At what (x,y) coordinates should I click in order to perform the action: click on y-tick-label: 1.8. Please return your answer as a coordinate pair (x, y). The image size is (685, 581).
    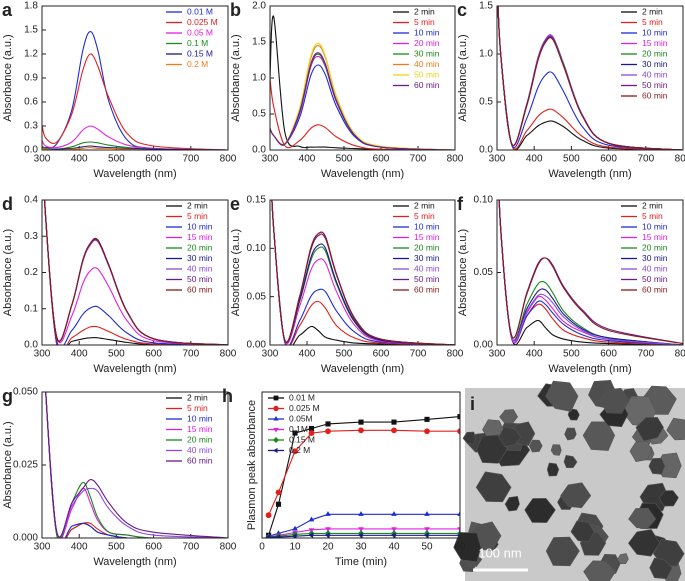
    Looking at the image, I should click on (31, 6).